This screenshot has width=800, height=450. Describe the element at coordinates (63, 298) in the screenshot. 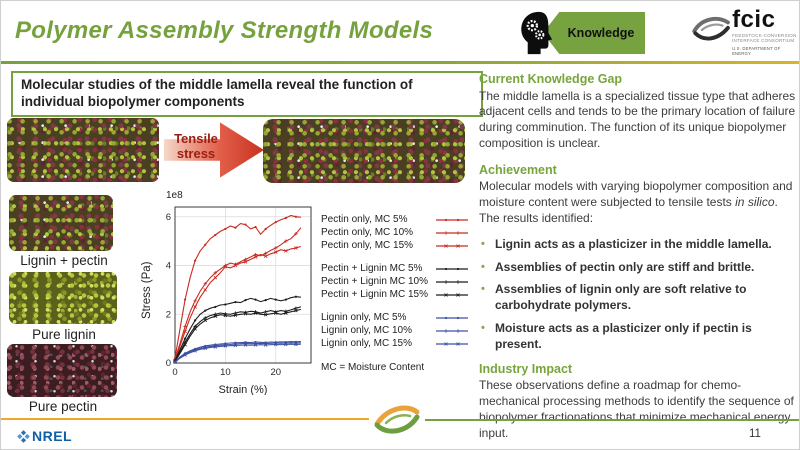

I see `molecular-image-pure-lignin` at that location.